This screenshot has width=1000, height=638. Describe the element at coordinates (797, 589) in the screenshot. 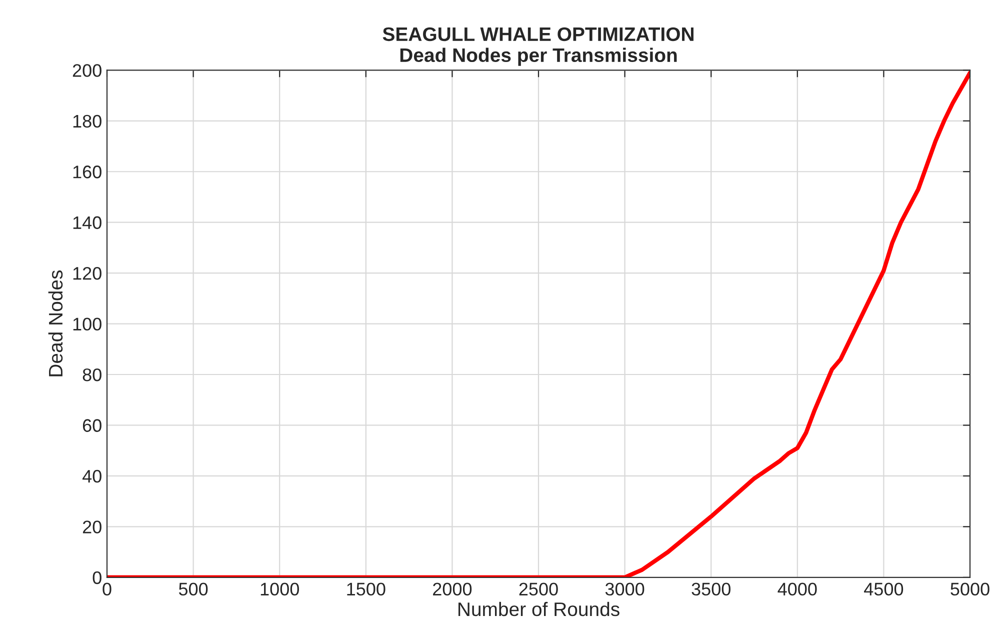

I see `x-tick-label: 4000` at that location.